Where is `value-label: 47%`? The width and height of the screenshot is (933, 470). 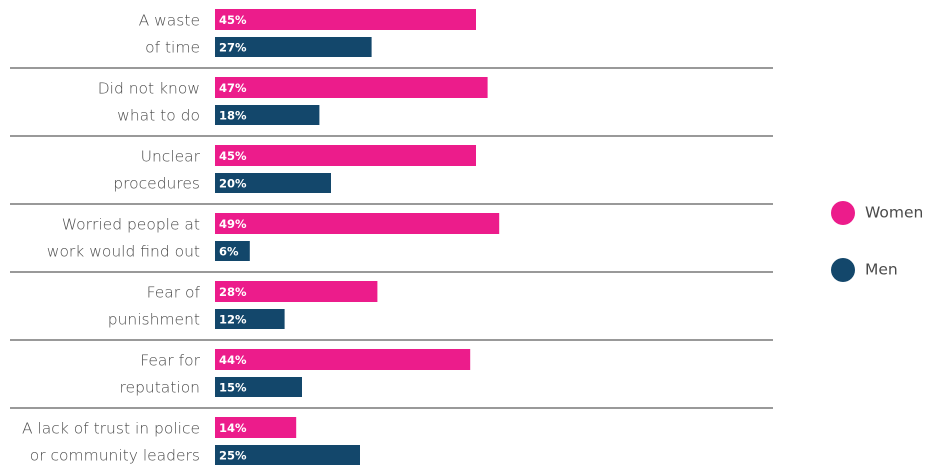 value-label: 47% is located at coordinates (233, 88).